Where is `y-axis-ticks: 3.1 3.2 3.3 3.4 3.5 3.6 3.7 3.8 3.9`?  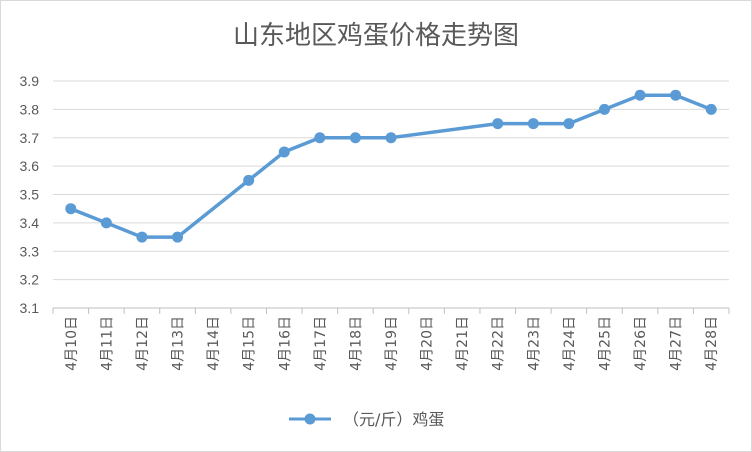 y-axis-ticks: 3.1 3.2 3.3 3.4 3.5 3.6 3.7 3.8 3.9 is located at coordinates (30, 194).